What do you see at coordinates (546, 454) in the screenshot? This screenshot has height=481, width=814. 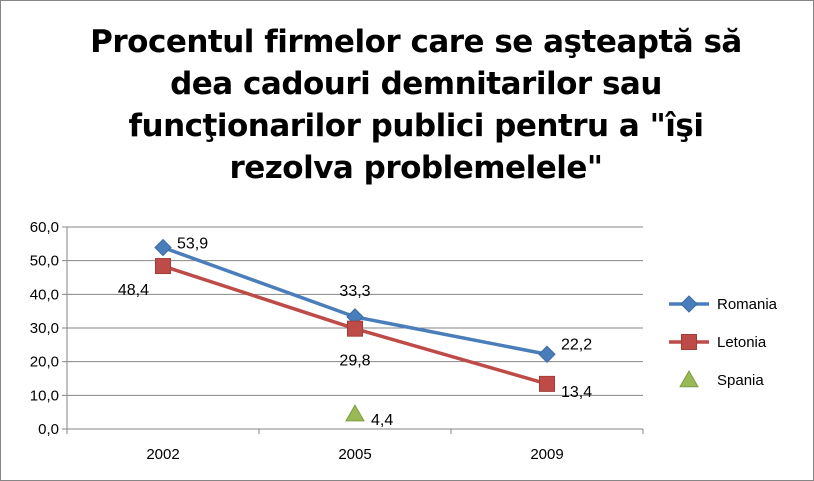 I see `x-tick-label: 2009` at bounding box center [546, 454].